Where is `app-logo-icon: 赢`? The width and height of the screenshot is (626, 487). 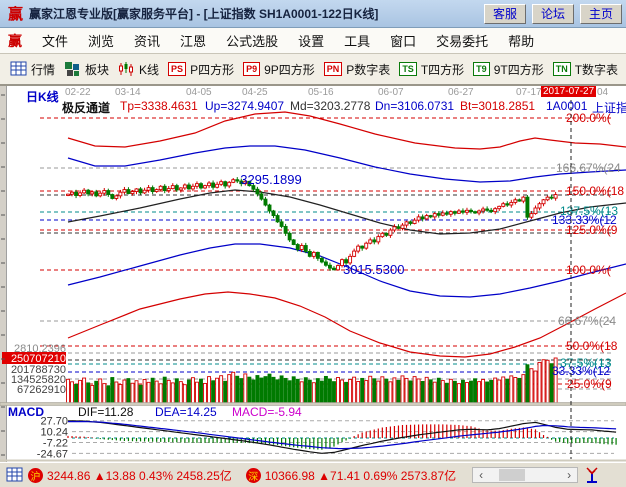 app-logo-icon: 赢 is located at coordinates (16, 14).